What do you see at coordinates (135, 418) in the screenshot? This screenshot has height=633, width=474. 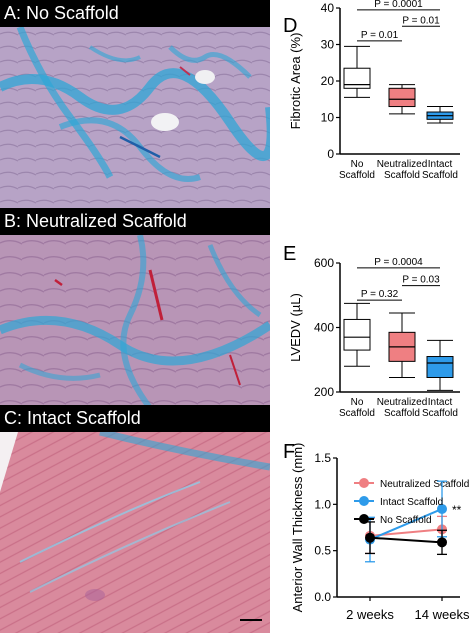 I see `panel-c-title: C: Intact Scaffold` at bounding box center [135, 418].